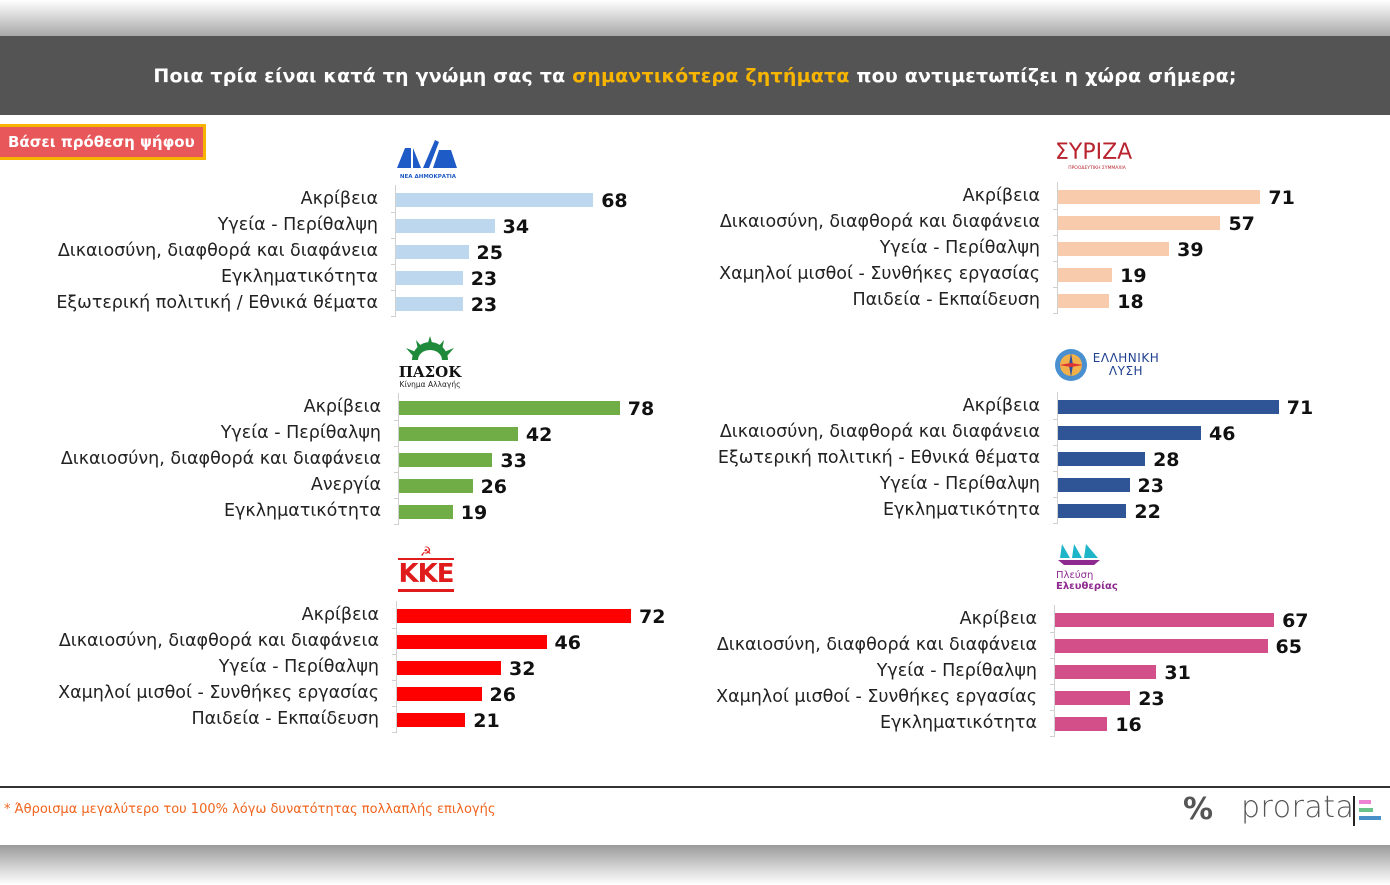 The width and height of the screenshot is (1390, 885). What do you see at coordinates (711, 75) in the screenshot?
I see `title-highlight: σημαντικότερα ζητήματα` at bounding box center [711, 75].